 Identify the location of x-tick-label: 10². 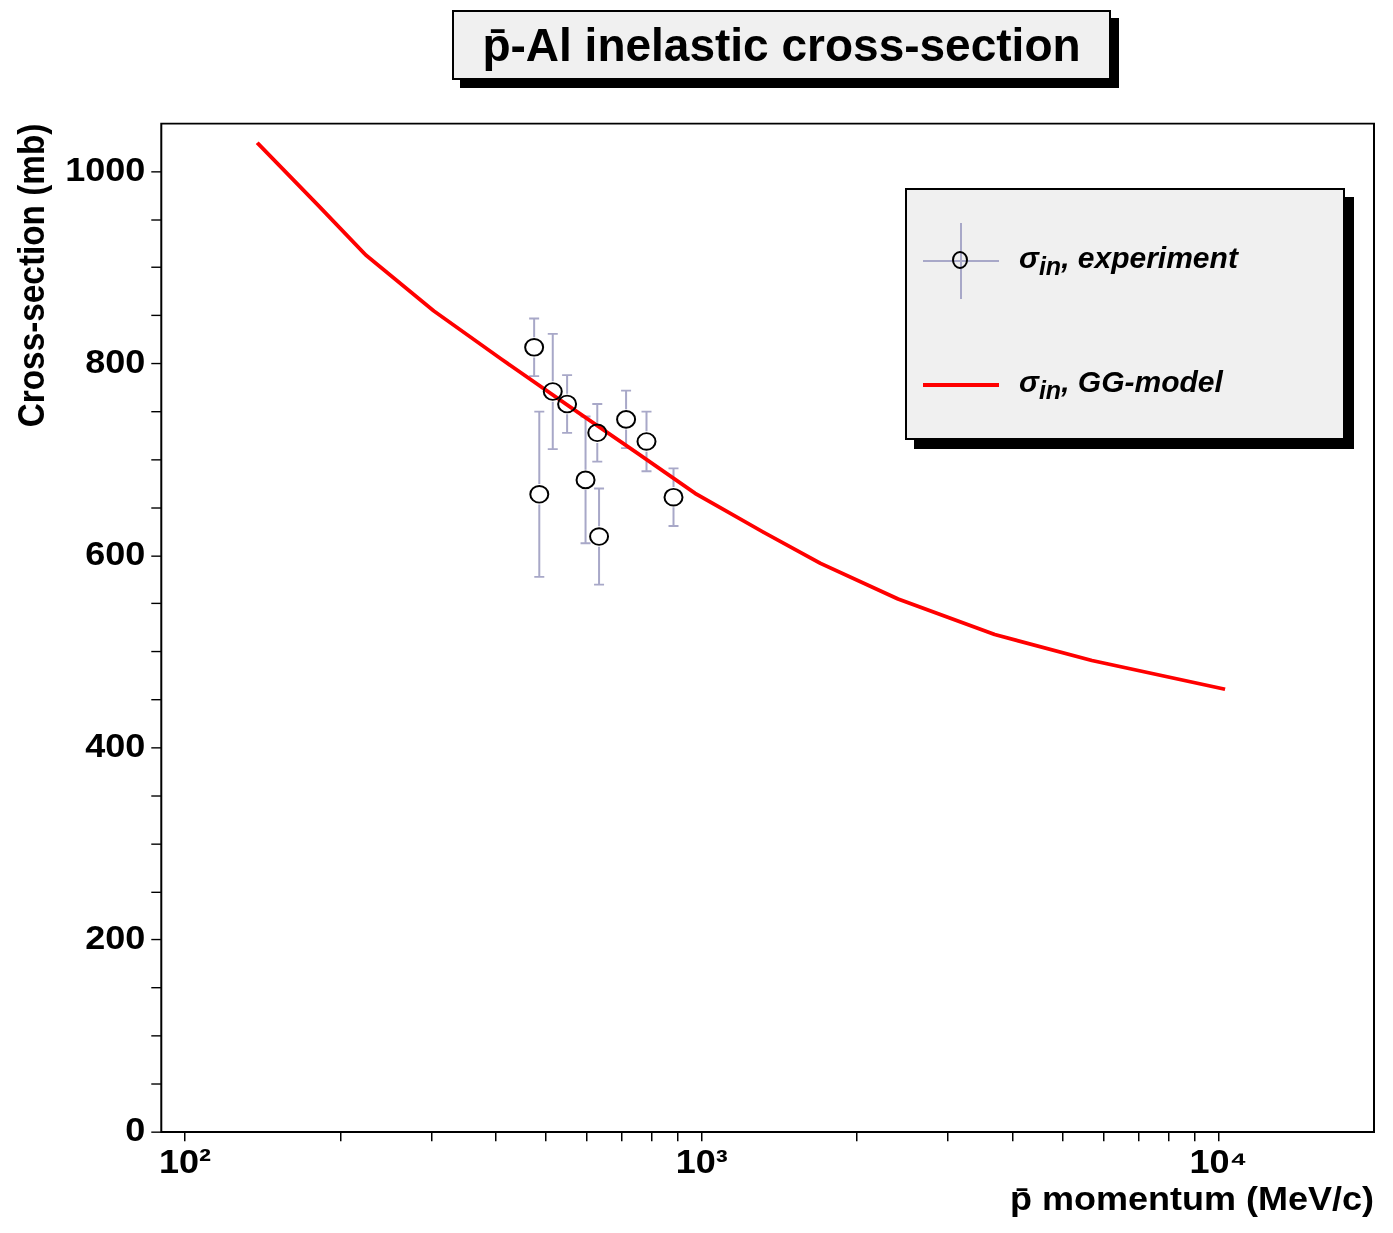
(184, 1161).